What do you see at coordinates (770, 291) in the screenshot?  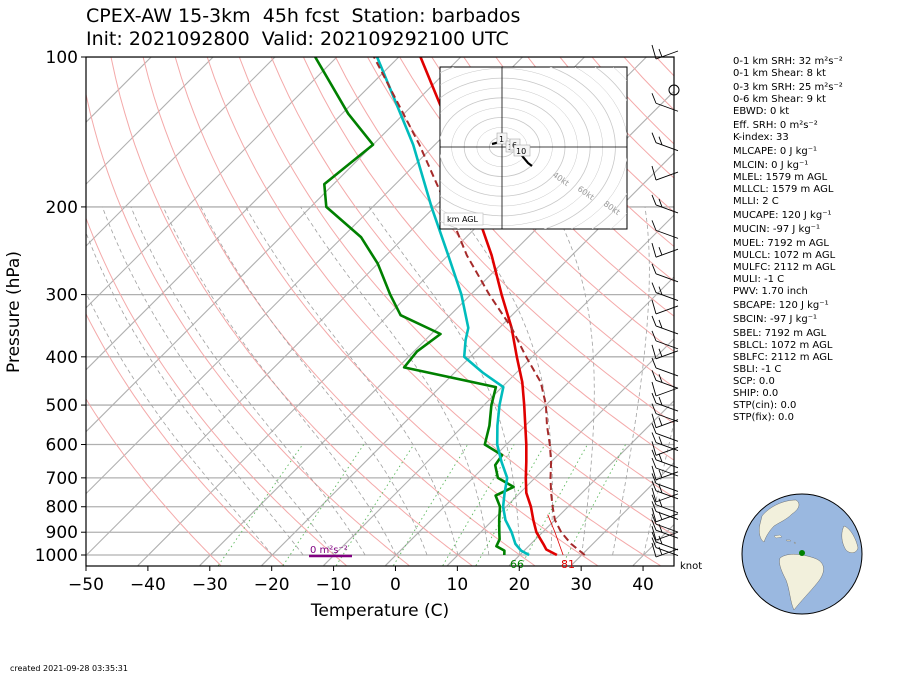 I see `stat-line: PWV: 1.70 inch` at bounding box center [770, 291].